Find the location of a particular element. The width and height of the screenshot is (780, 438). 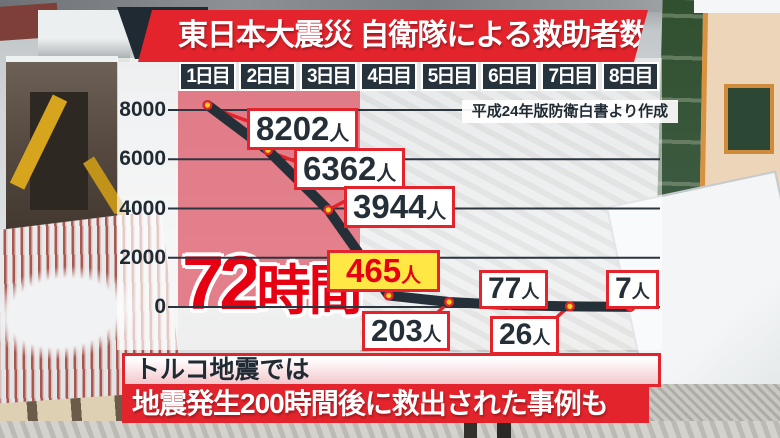

footer-subline: 地震発生200時間後に救出された事例も is located at coordinates (385, 404).